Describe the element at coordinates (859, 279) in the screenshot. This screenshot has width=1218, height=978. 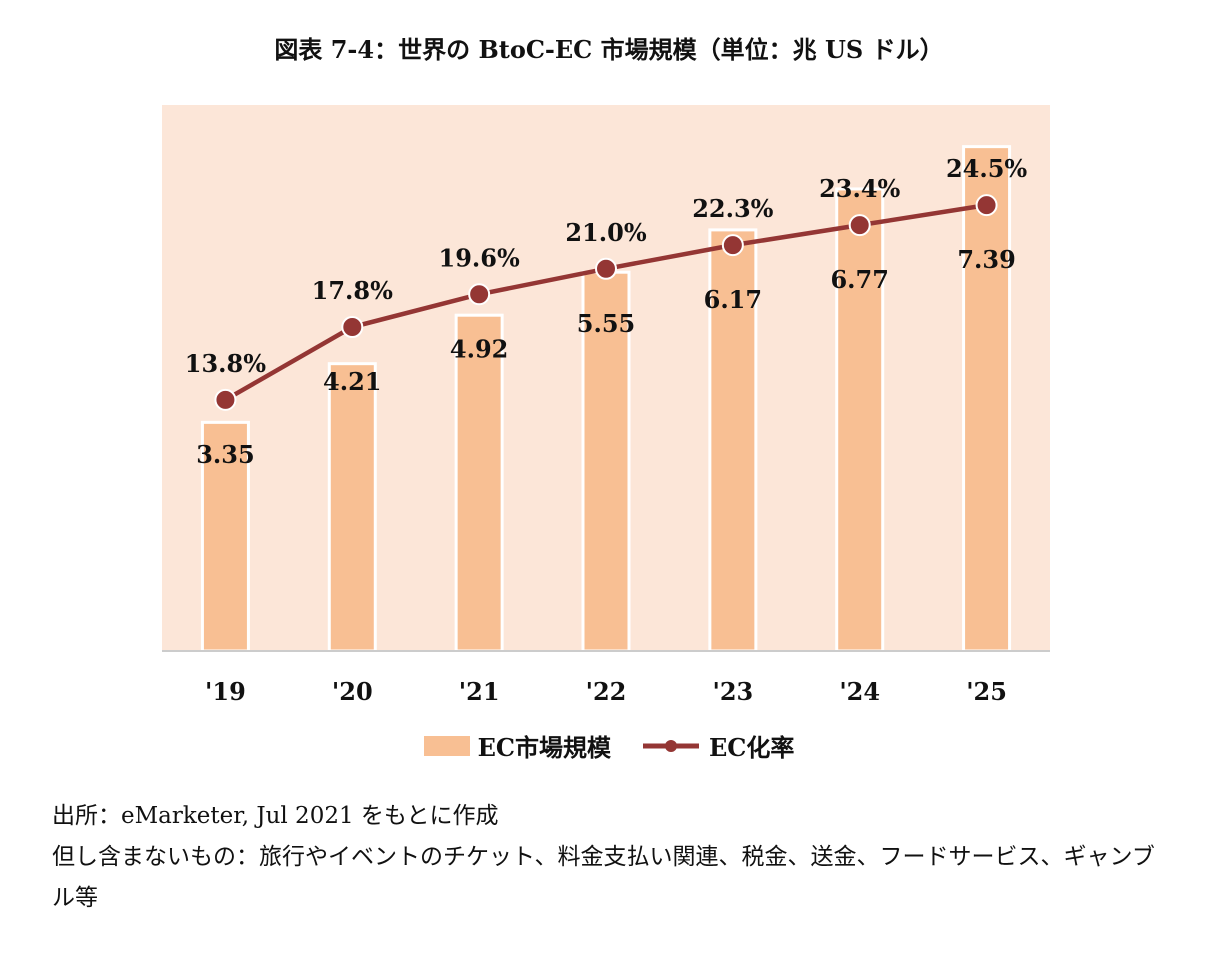
I see `bar-data-label: 6.77` at that location.